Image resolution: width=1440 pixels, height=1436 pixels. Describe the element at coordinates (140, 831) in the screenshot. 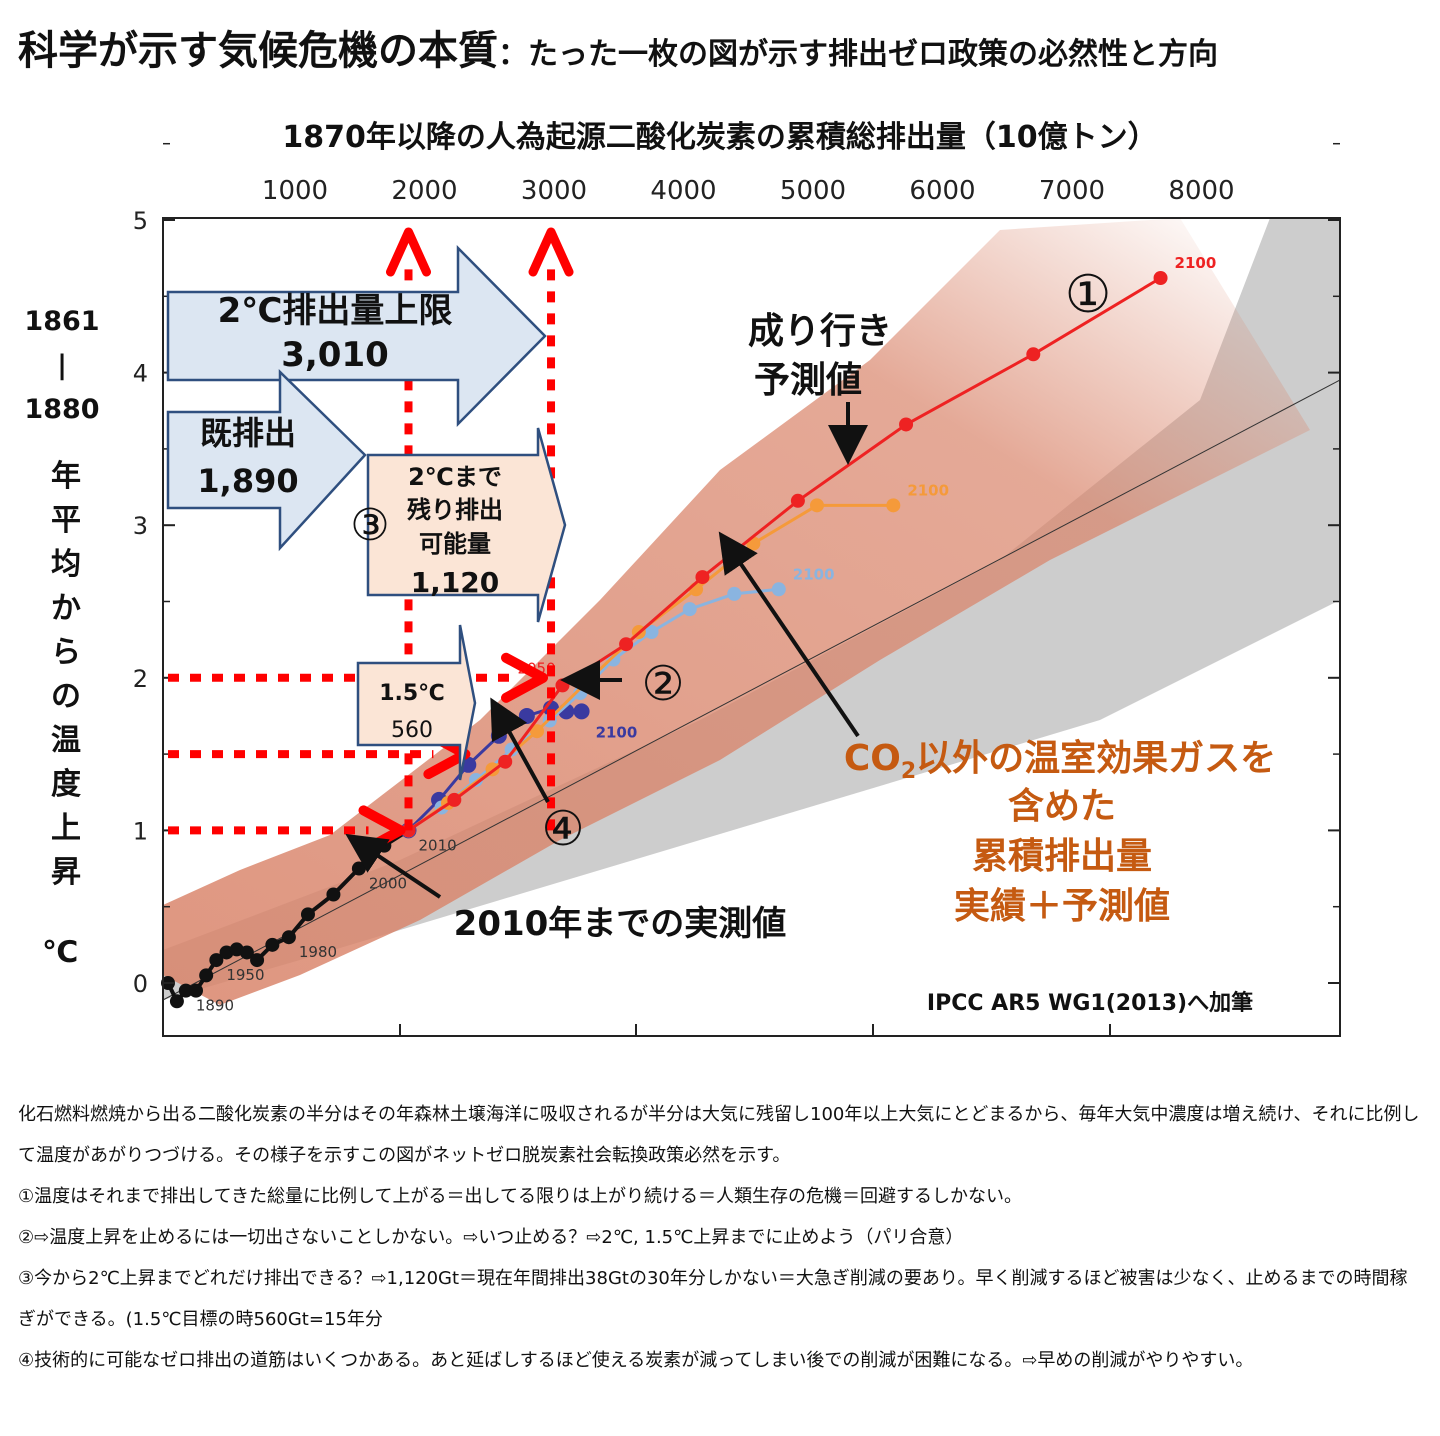

I see `y-tick-label: 1` at that location.